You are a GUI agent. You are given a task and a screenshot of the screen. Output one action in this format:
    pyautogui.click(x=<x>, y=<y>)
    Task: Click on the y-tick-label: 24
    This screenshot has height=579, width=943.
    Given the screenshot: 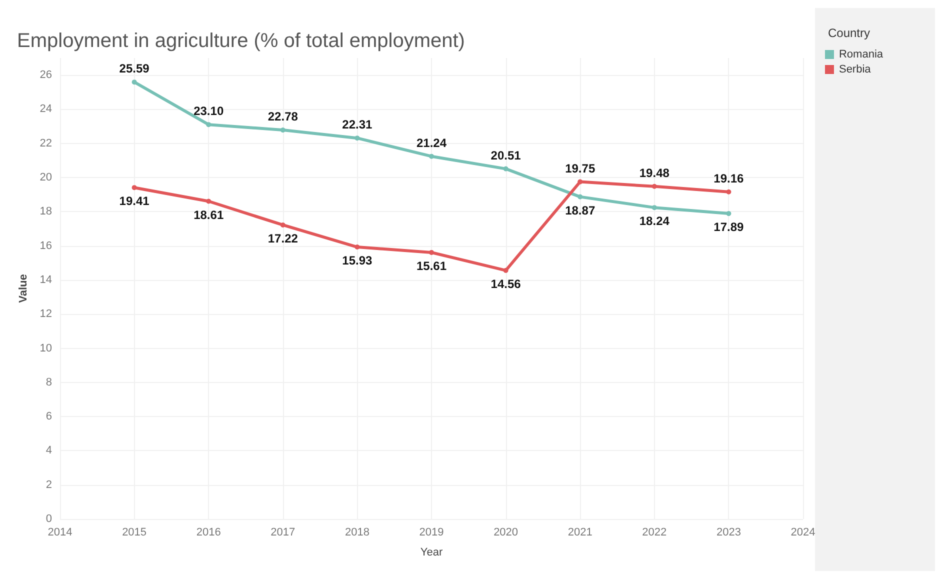 What is the action you would take?
    pyautogui.click(x=46, y=109)
    